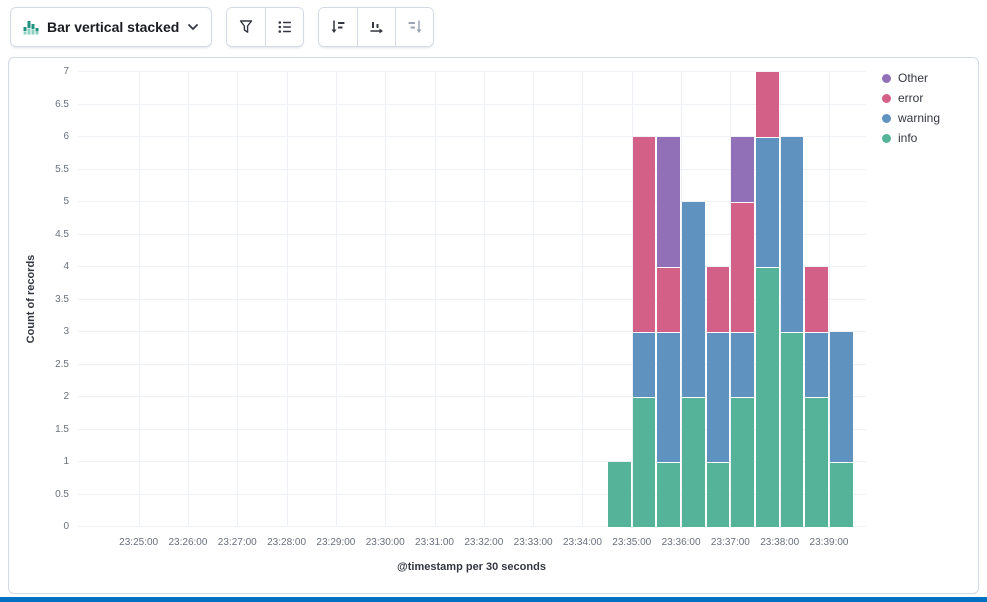 The height and width of the screenshot is (602, 987). Describe the element at coordinates (681, 542) in the screenshot. I see `x-axis-tick-label: 23:36:00` at that location.